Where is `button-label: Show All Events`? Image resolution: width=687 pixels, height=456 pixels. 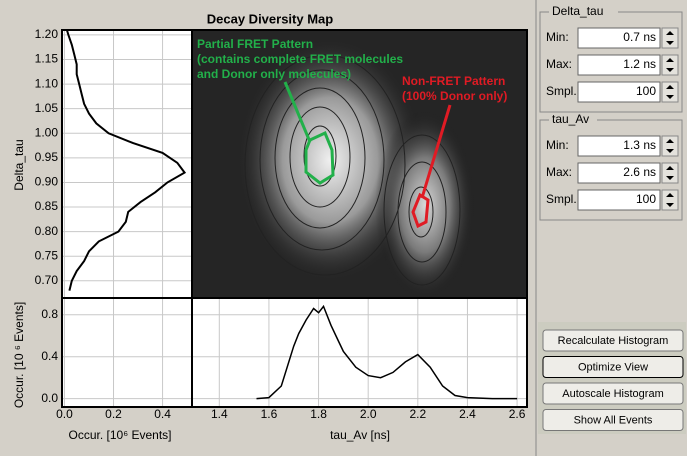
button-label: Show All Events is located at coordinates (613, 420).